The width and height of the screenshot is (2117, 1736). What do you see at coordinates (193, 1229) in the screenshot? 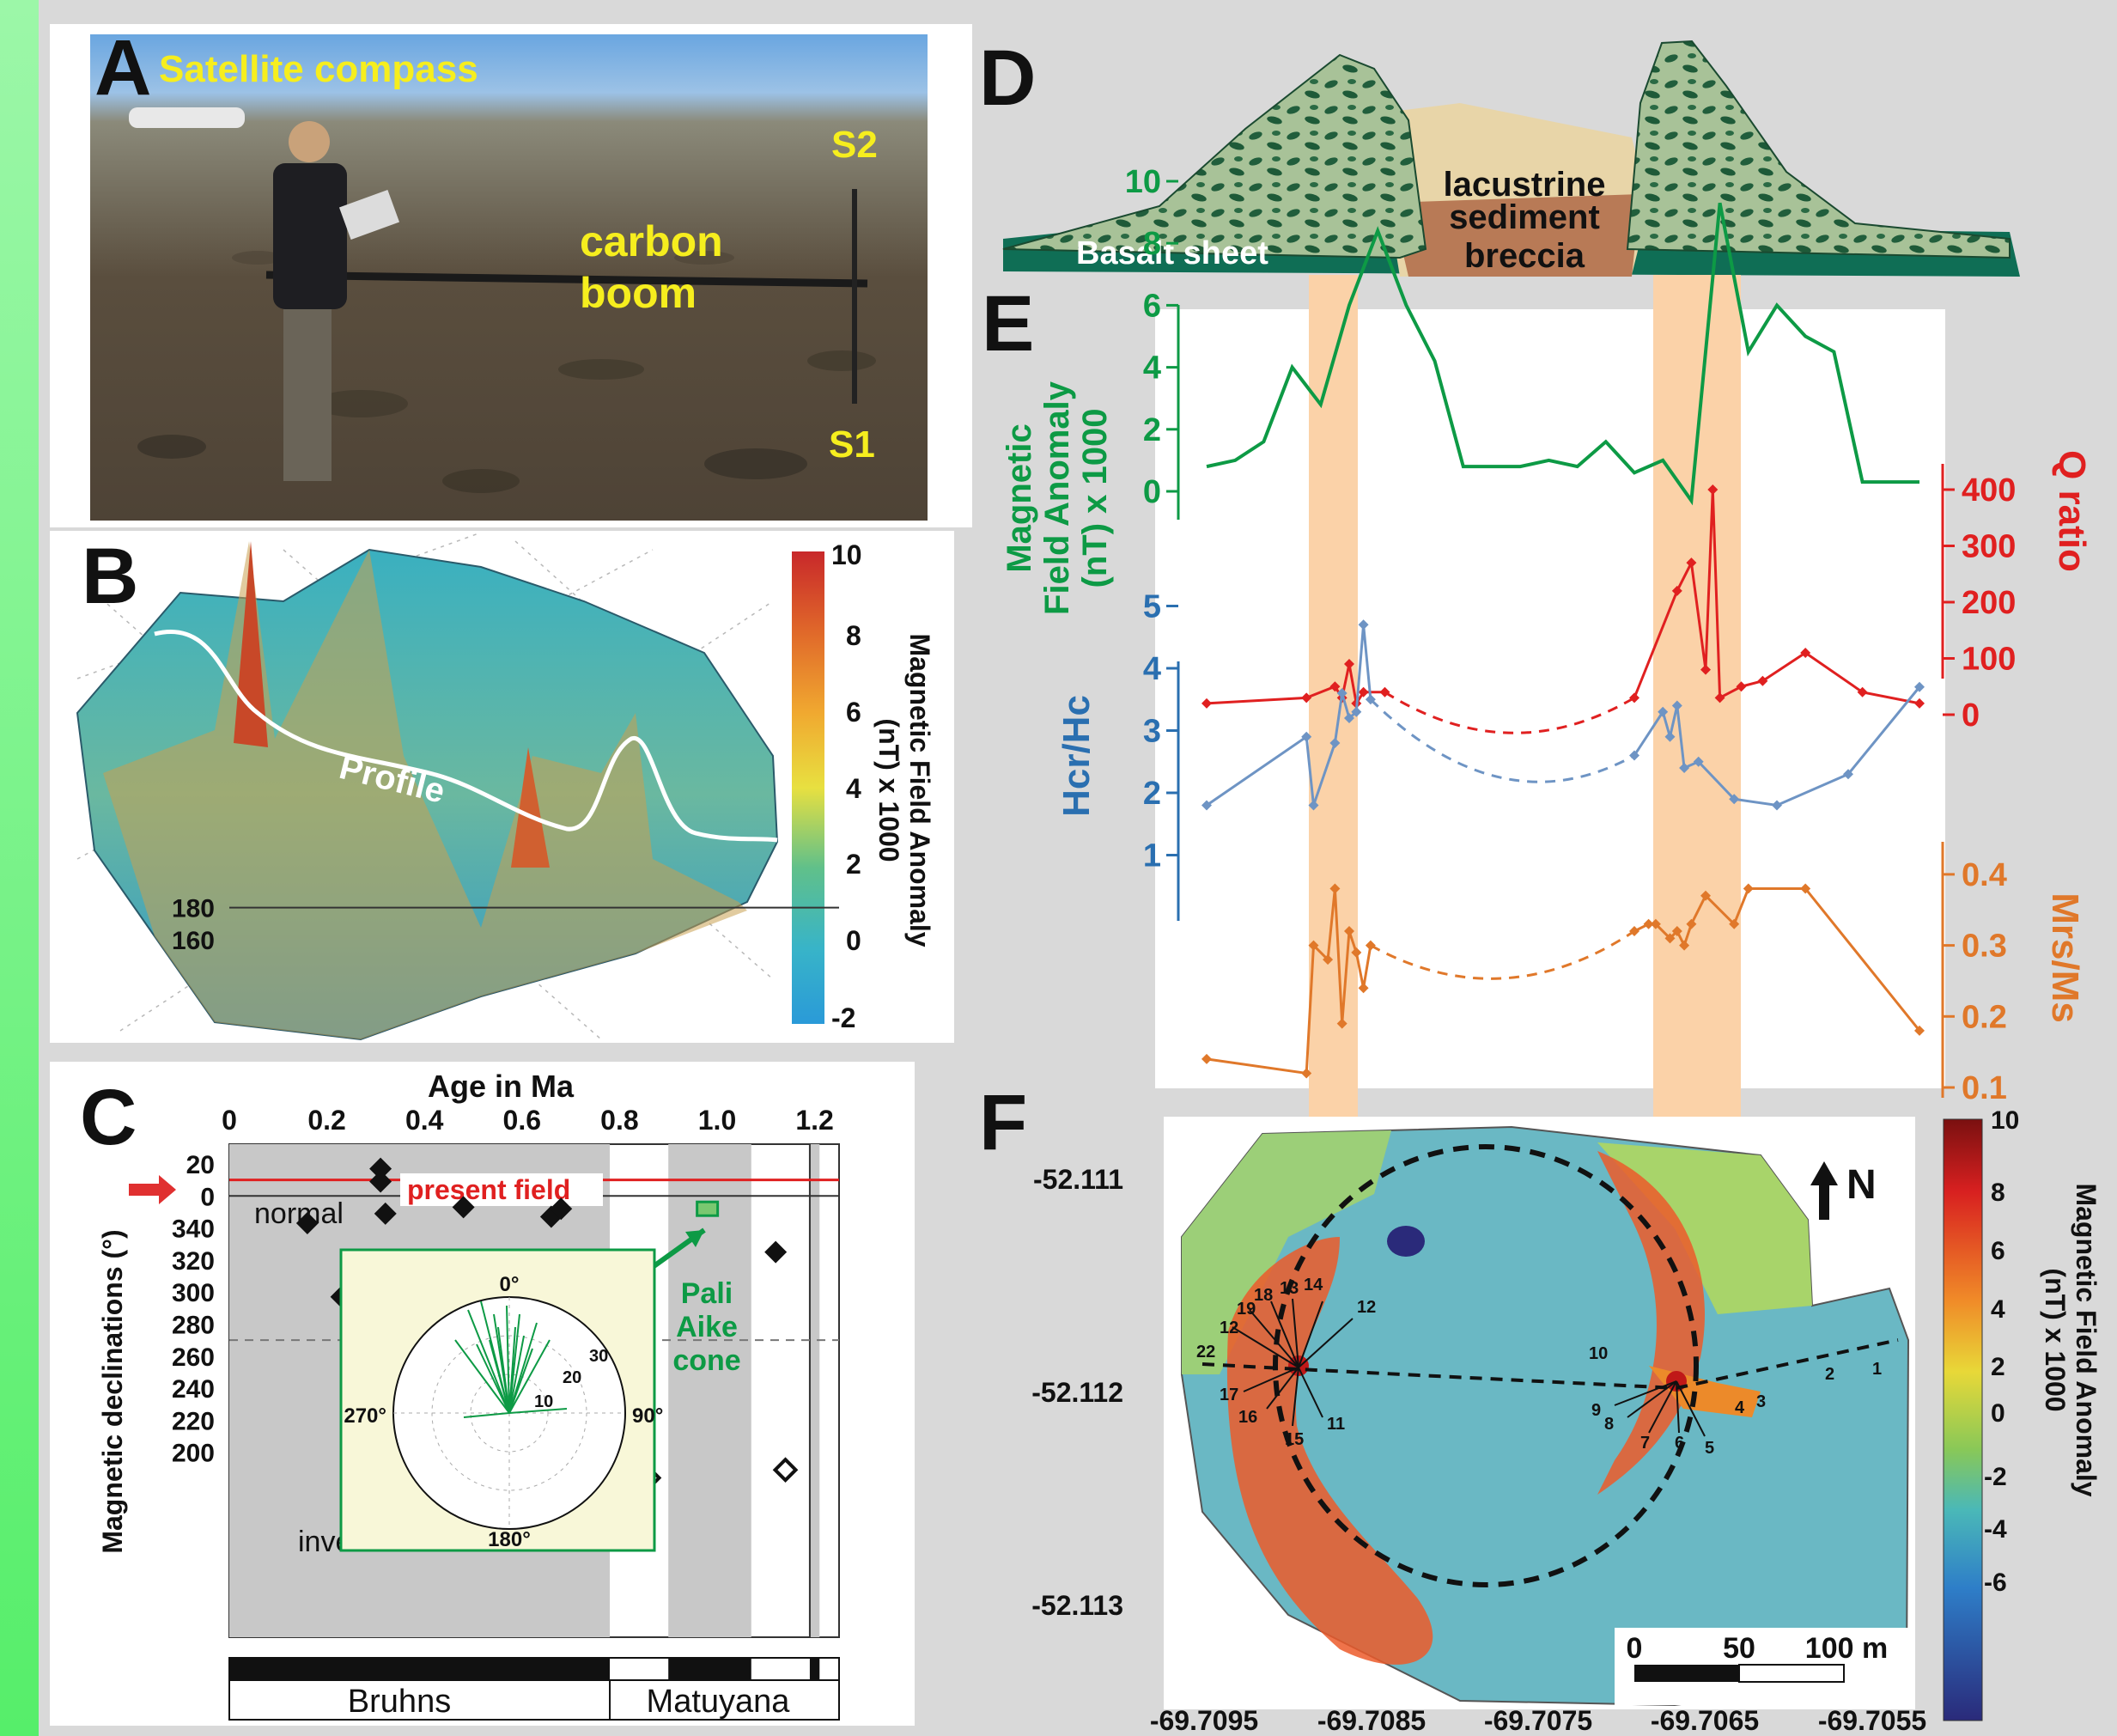
I see `y-tick-label: 340` at bounding box center [193, 1229].